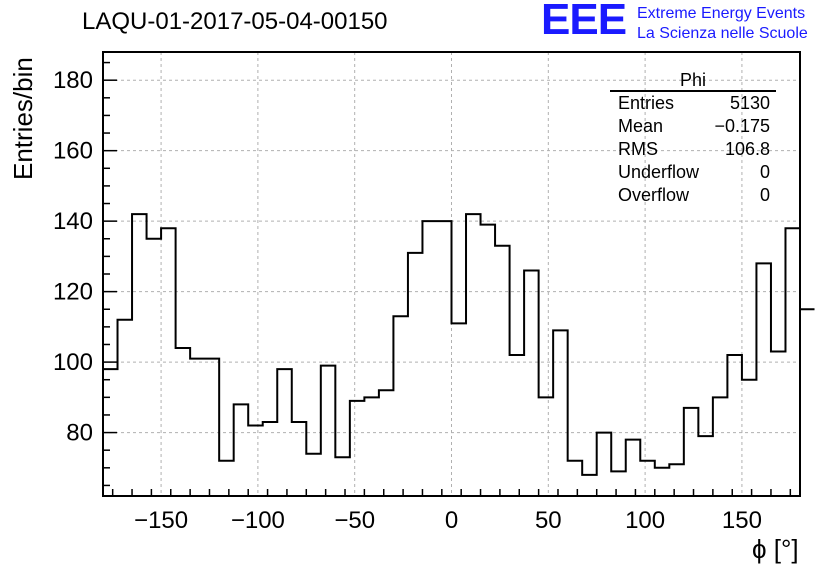  I want to click on chart-title: LAQU-01-2017-05-04-00150, so click(235, 21).